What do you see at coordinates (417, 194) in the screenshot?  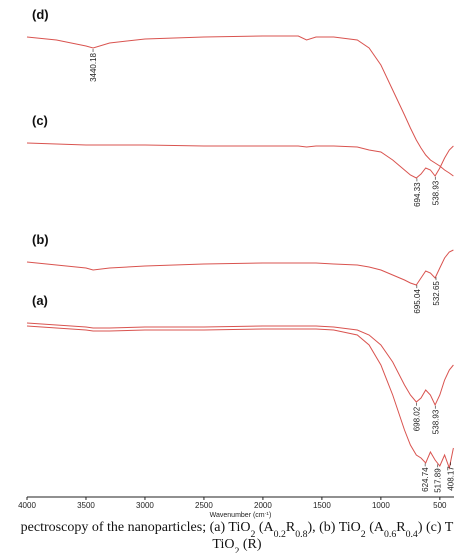 I see `peak-label: 694.33` at bounding box center [417, 194].